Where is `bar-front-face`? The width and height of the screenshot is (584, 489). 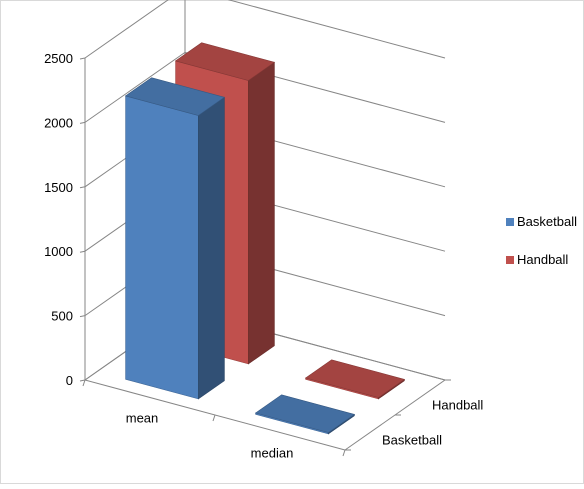
bar-front-face is located at coordinates (162, 247).